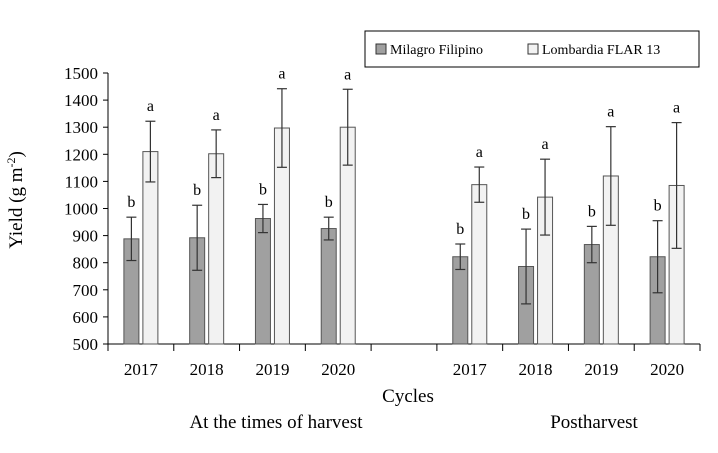 The width and height of the screenshot is (718, 453). What do you see at coordinates (15, 200) in the screenshot?
I see `y-axis-label: Yield (g m-2)` at bounding box center [15, 200].